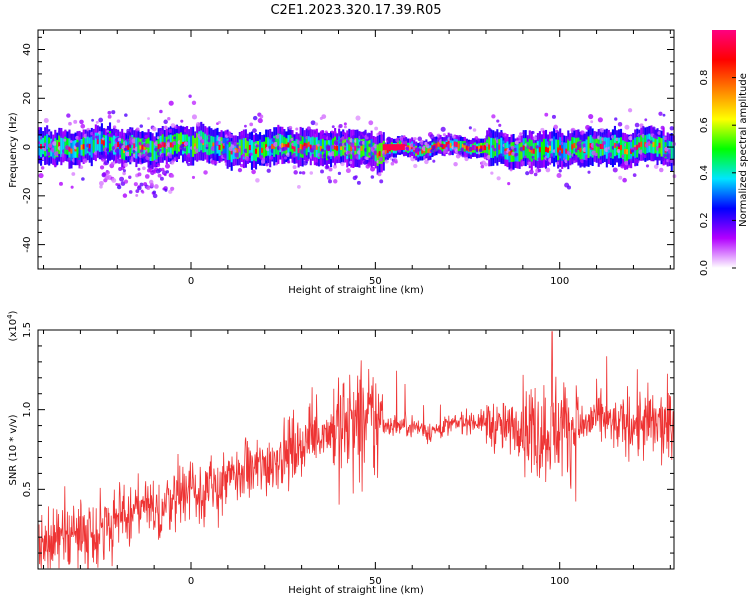  Describe the element at coordinates (355, 10) in the screenshot. I see `page-title: C2E1.2023.320.17.39.R05` at that location.